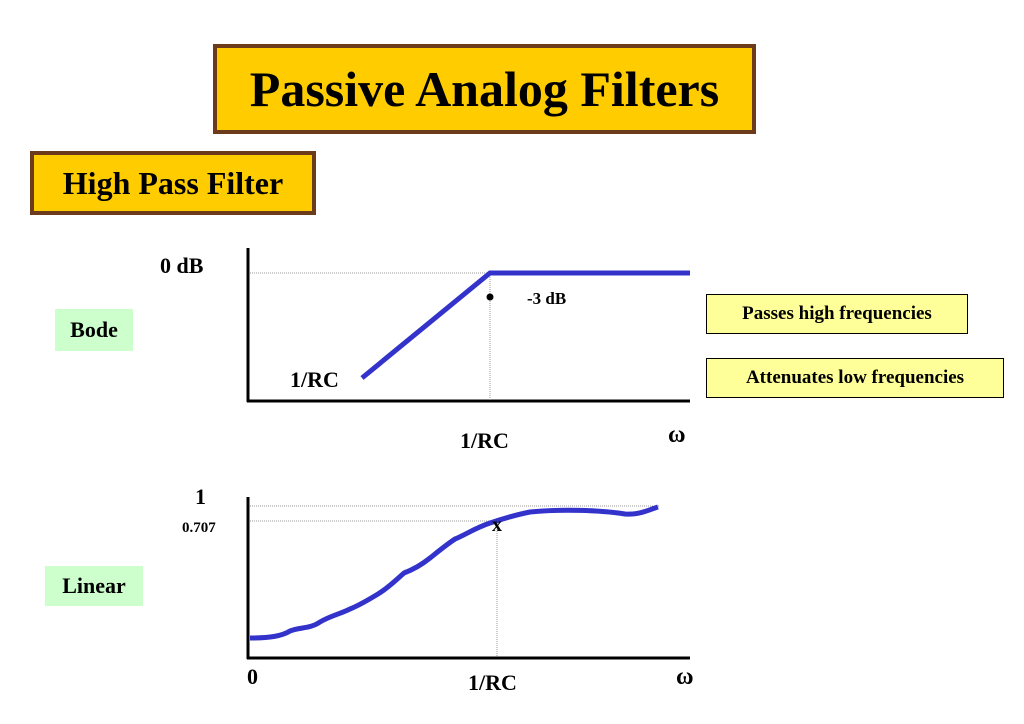  What do you see at coordinates (173, 183) in the screenshot?
I see `section-title: High Pass Filter` at bounding box center [173, 183].